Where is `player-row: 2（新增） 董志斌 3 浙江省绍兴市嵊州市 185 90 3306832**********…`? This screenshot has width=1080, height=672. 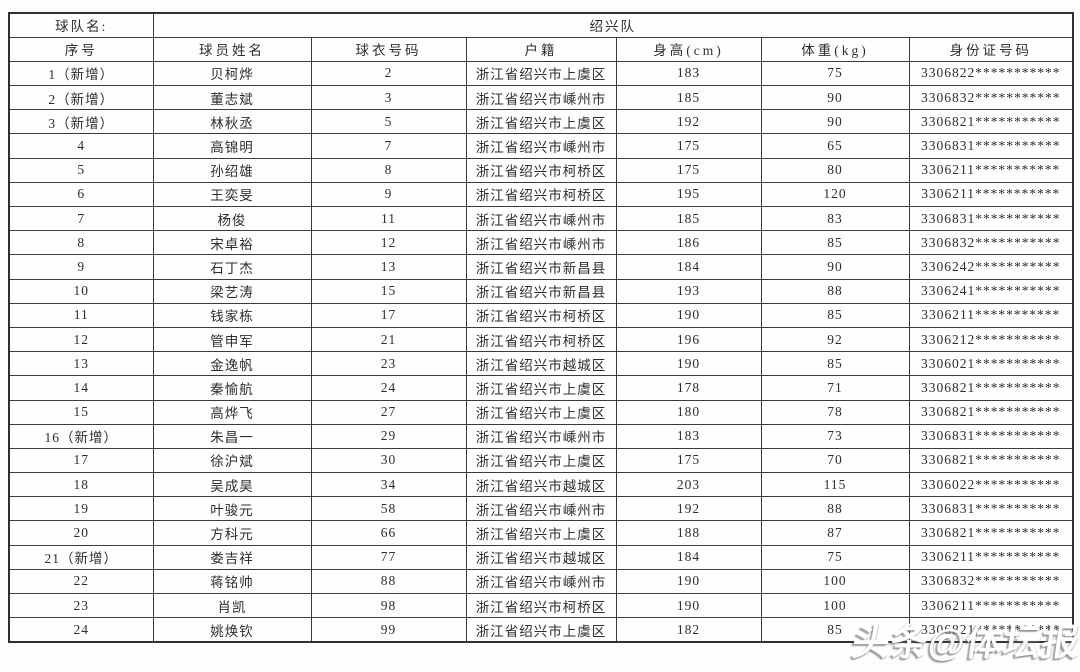
player-row: 2（新增） 董志斌 3 浙江省绍兴市嵊州市 185 90 3306832**********… is located at coordinates (541, 98).